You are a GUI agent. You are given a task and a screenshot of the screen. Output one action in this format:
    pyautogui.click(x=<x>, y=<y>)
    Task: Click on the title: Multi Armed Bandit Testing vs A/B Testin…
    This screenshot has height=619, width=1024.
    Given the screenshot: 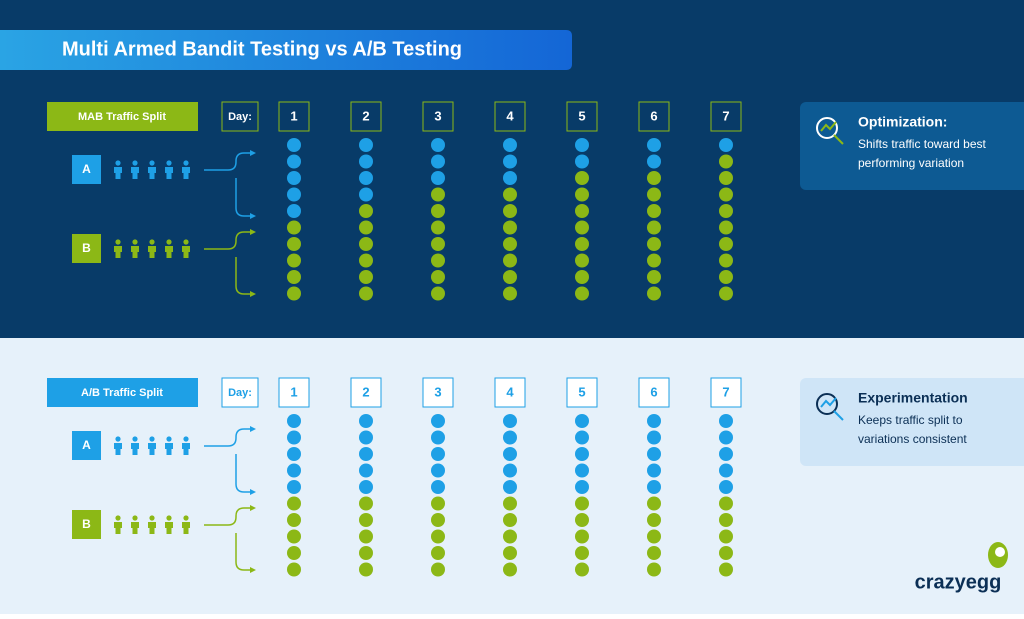 What is the action you would take?
    pyautogui.click(x=262, y=49)
    